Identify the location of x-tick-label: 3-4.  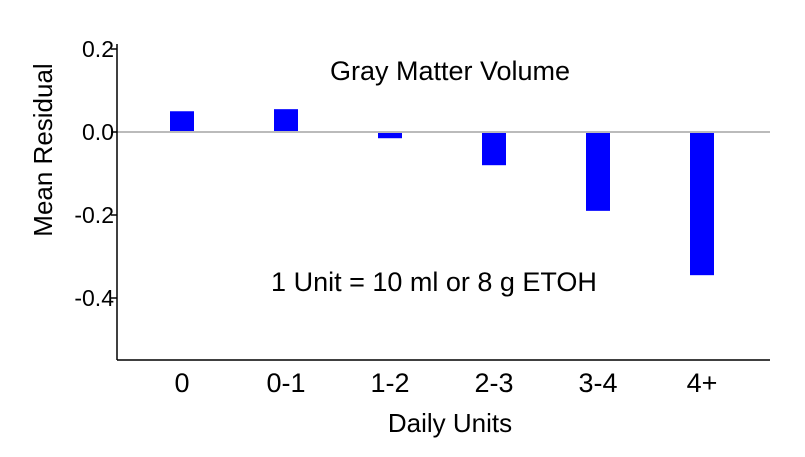
(597, 383).